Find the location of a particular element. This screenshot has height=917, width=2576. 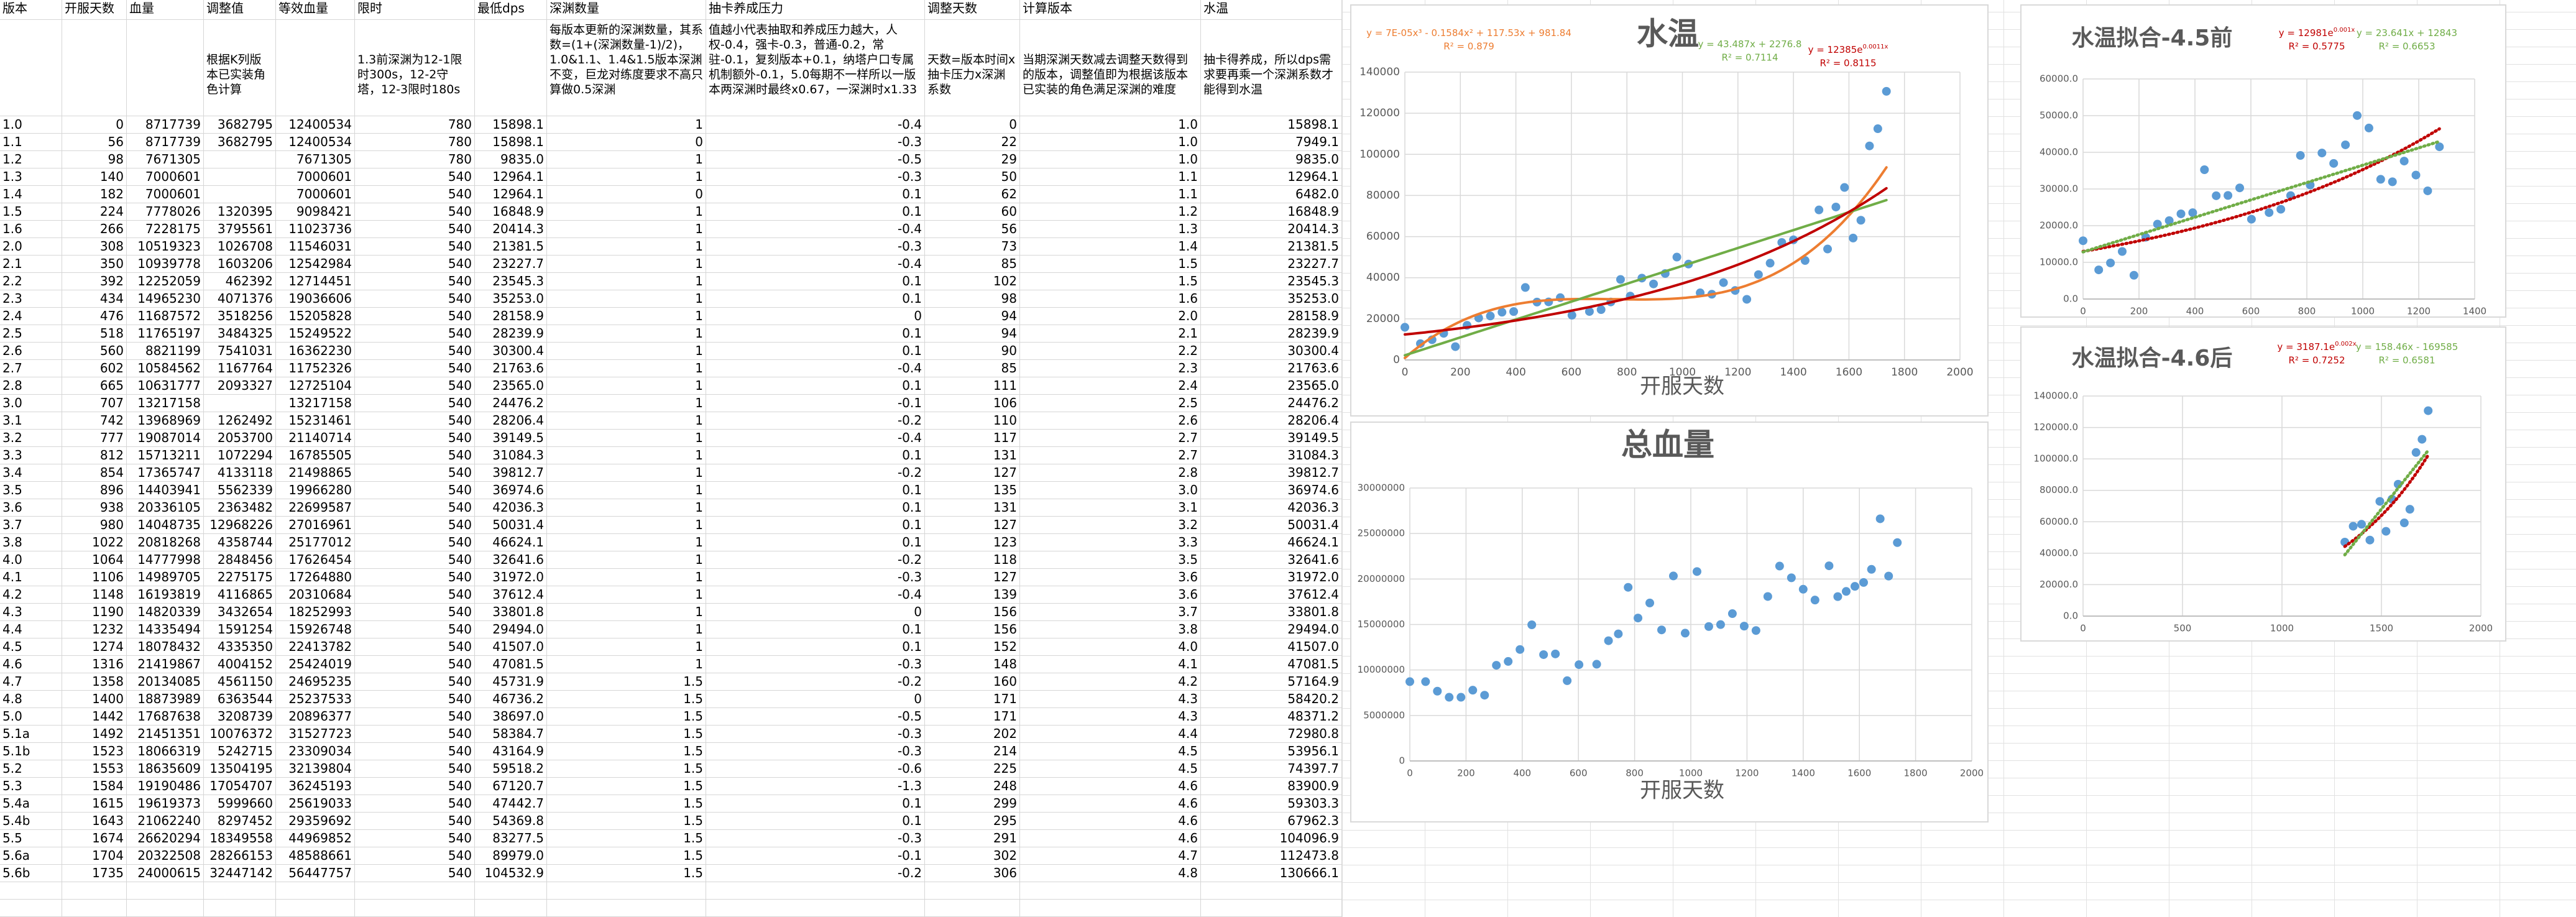

column-note: 根据K列版本已实装角色计算 is located at coordinates (240, 68).